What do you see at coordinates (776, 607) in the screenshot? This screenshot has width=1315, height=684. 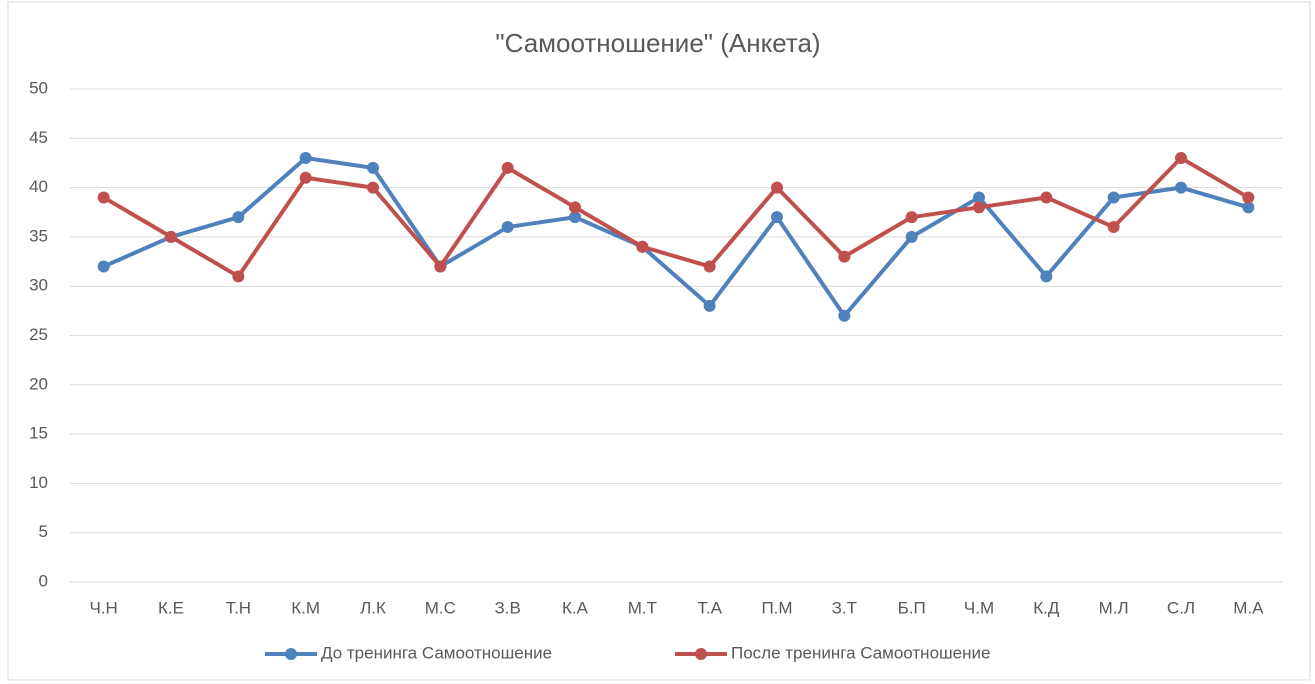 I see `x-tick-label: П.М` at bounding box center [776, 607].